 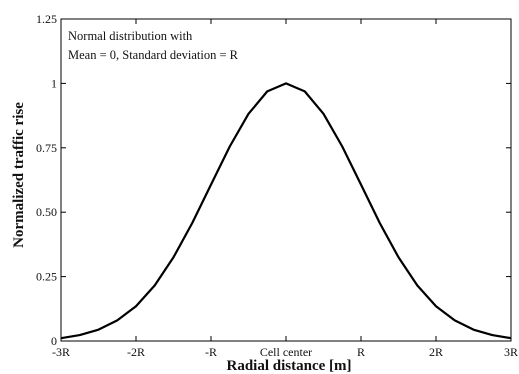 What do you see at coordinates (511, 352) in the screenshot?
I see `x-tick-label: 3R` at bounding box center [511, 352].